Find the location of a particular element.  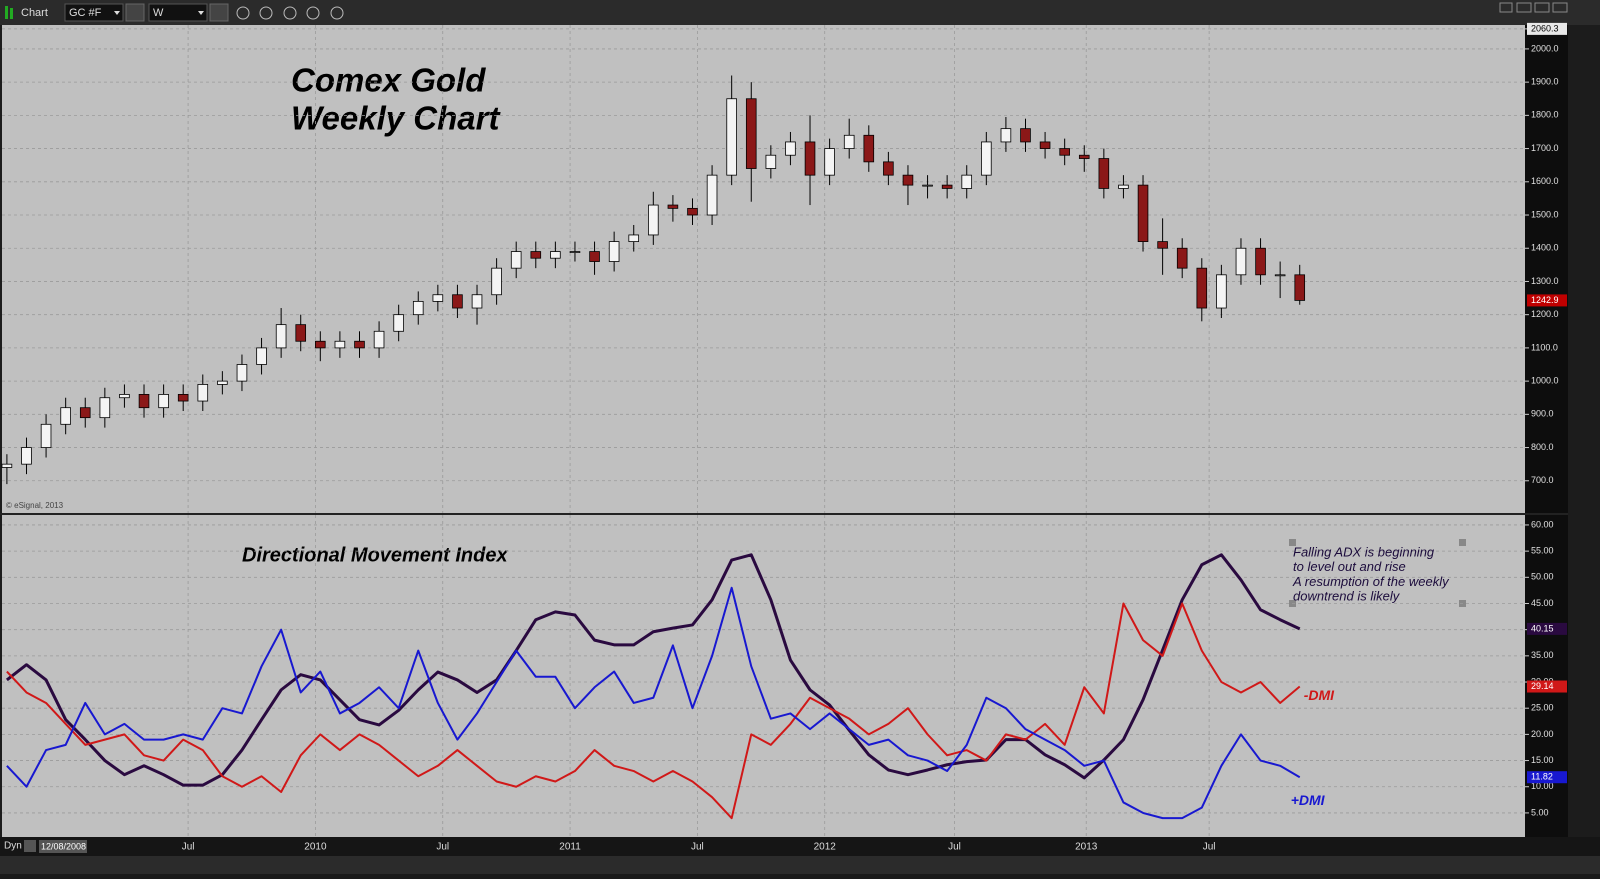

y-tick-label: 45.00 is located at coordinates (1542, 603).